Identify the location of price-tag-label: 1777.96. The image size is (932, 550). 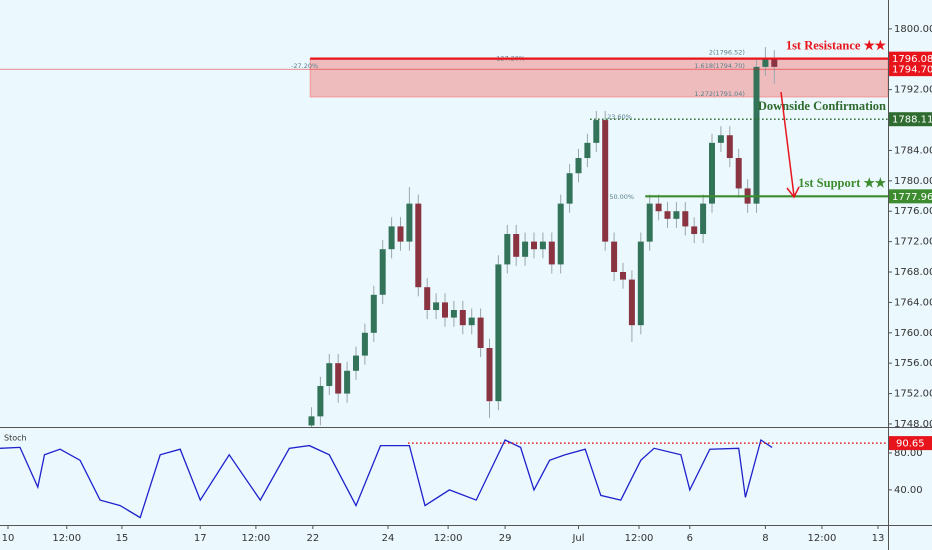
(912, 197).